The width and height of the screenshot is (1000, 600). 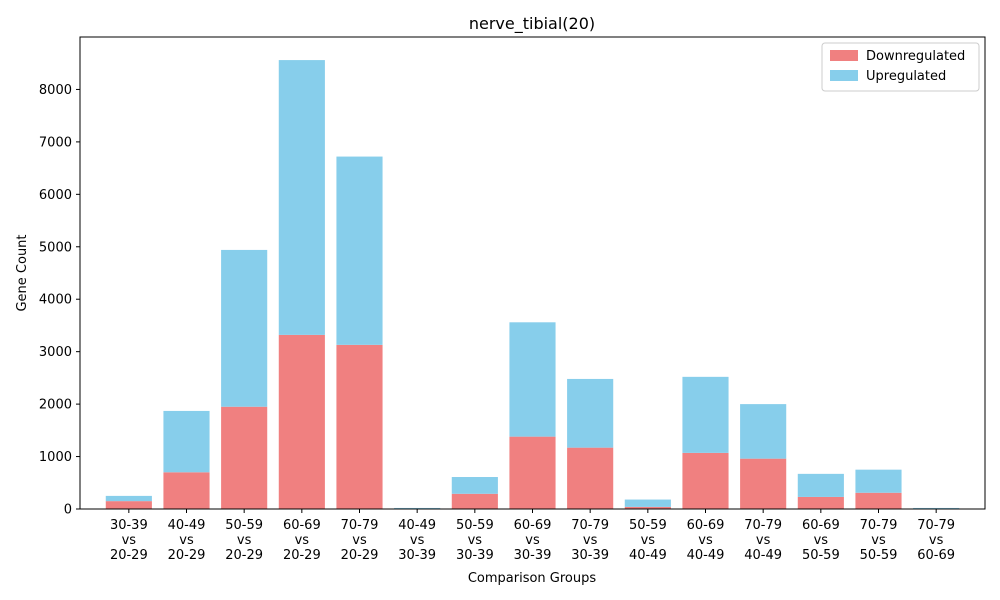 I want to click on x-tick-label: 70-79 vs 50-59, so click(x=879, y=540).